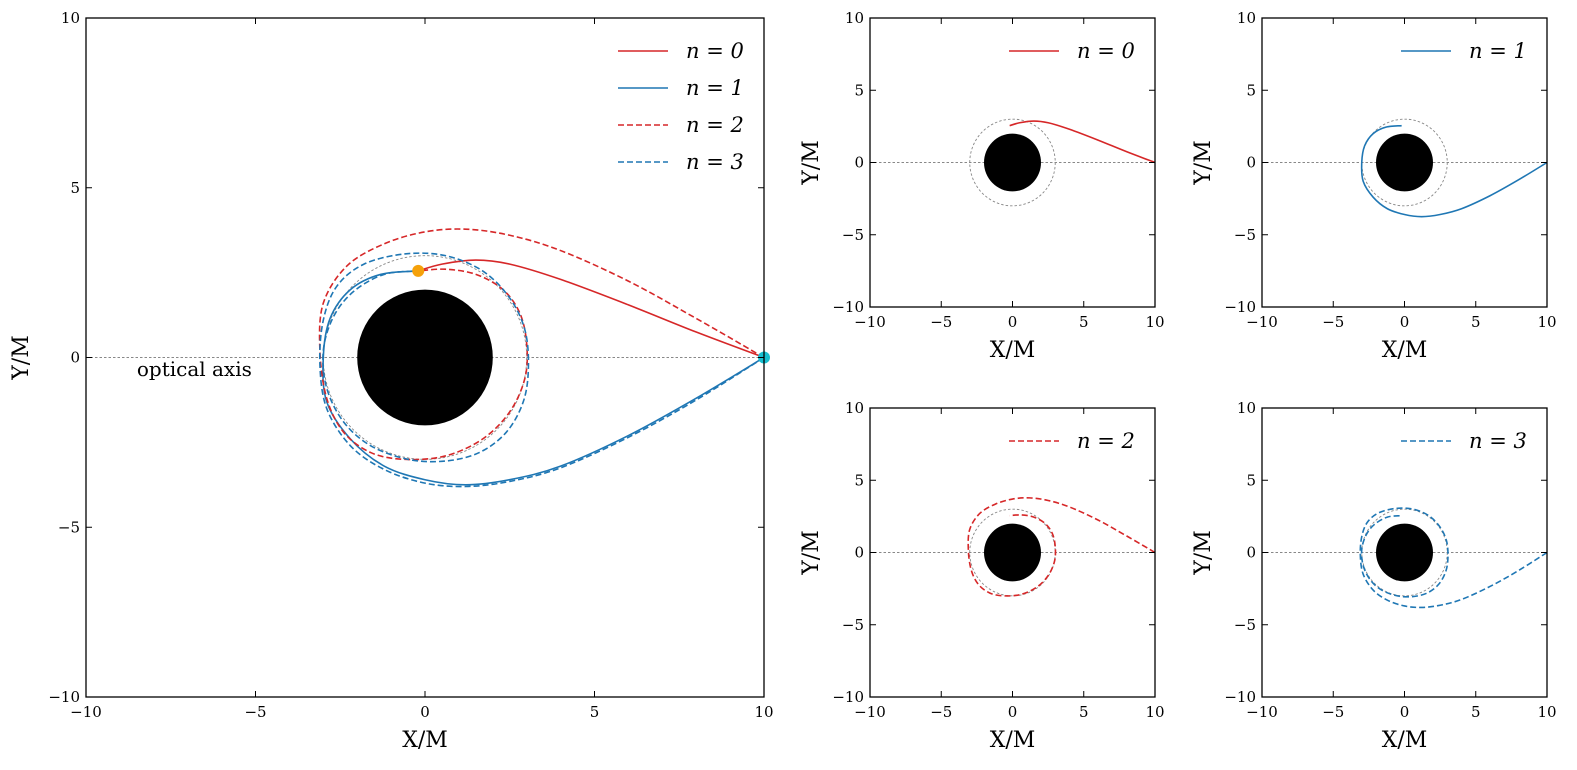 Image resolution: width=1577 pixels, height=770 pixels. I want to click on source-point, so click(418, 270).